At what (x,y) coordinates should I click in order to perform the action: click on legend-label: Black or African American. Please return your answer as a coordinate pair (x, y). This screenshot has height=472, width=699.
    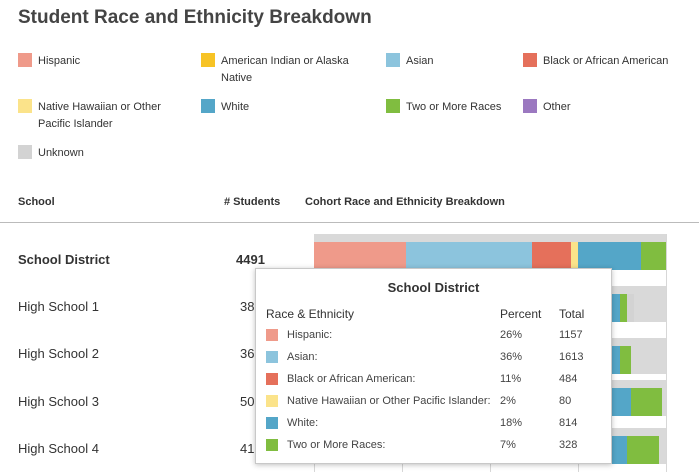
    Looking at the image, I should click on (606, 61).